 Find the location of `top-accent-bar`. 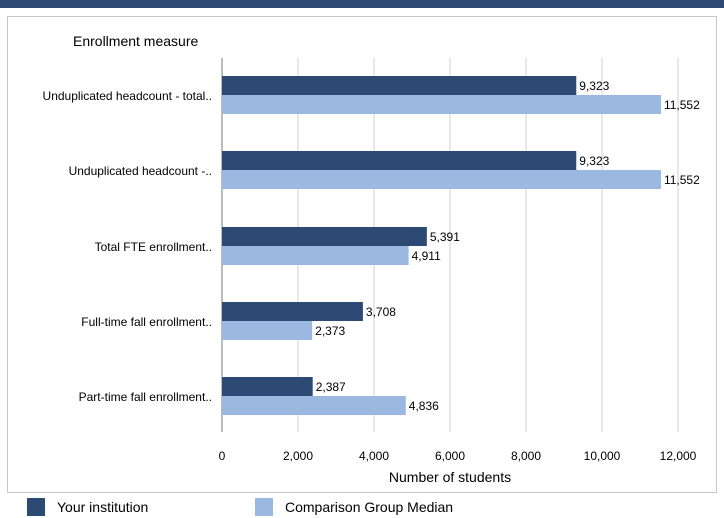

top-accent-bar is located at coordinates (362, 4).